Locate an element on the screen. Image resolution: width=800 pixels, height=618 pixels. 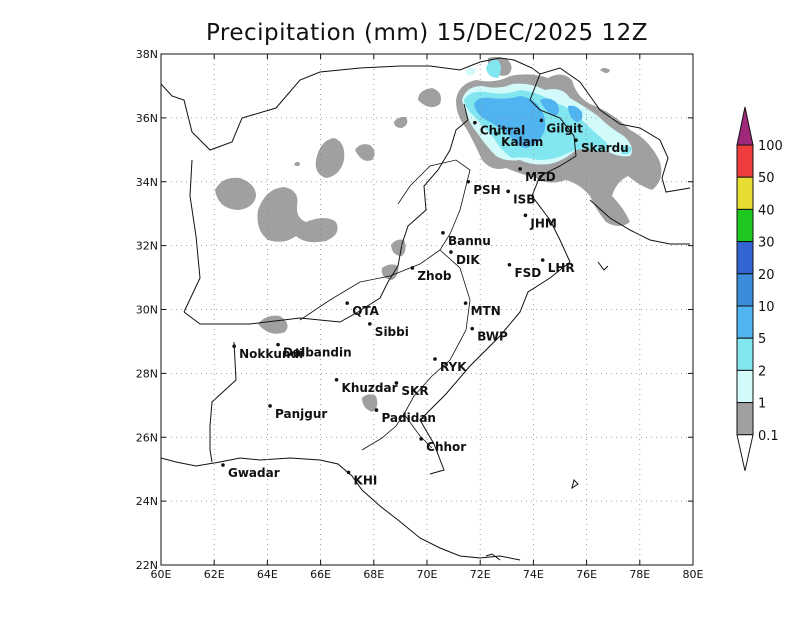
y-tick-label: 30N is located at coordinates (147, 310).